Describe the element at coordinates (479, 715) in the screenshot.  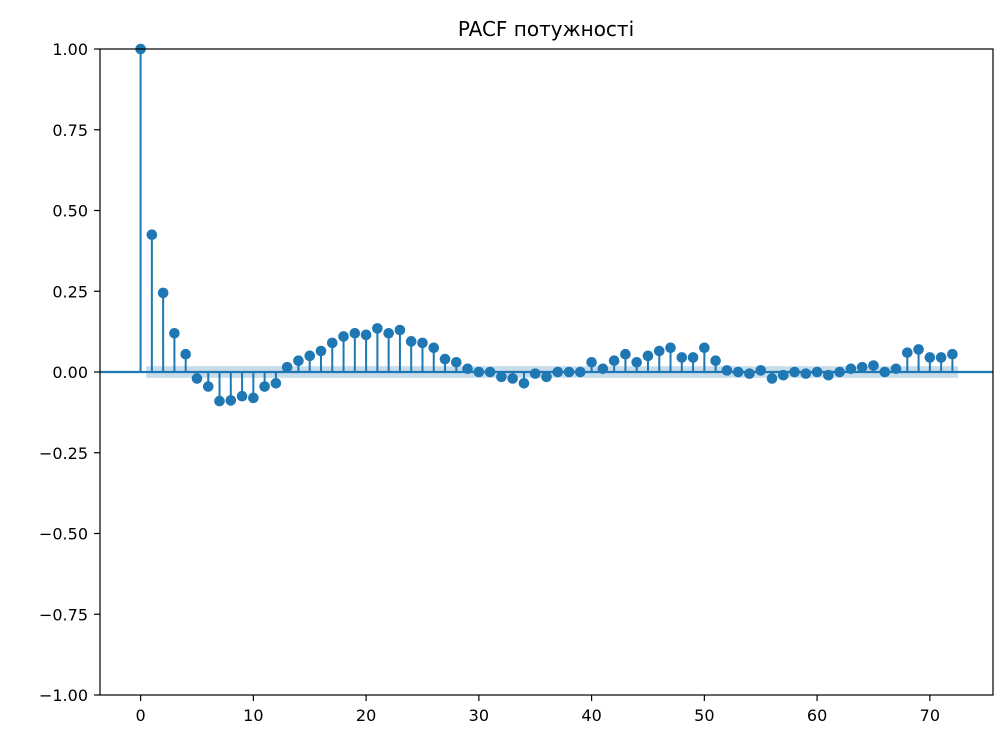
I see `x-tick-label-30: 30` at that location.